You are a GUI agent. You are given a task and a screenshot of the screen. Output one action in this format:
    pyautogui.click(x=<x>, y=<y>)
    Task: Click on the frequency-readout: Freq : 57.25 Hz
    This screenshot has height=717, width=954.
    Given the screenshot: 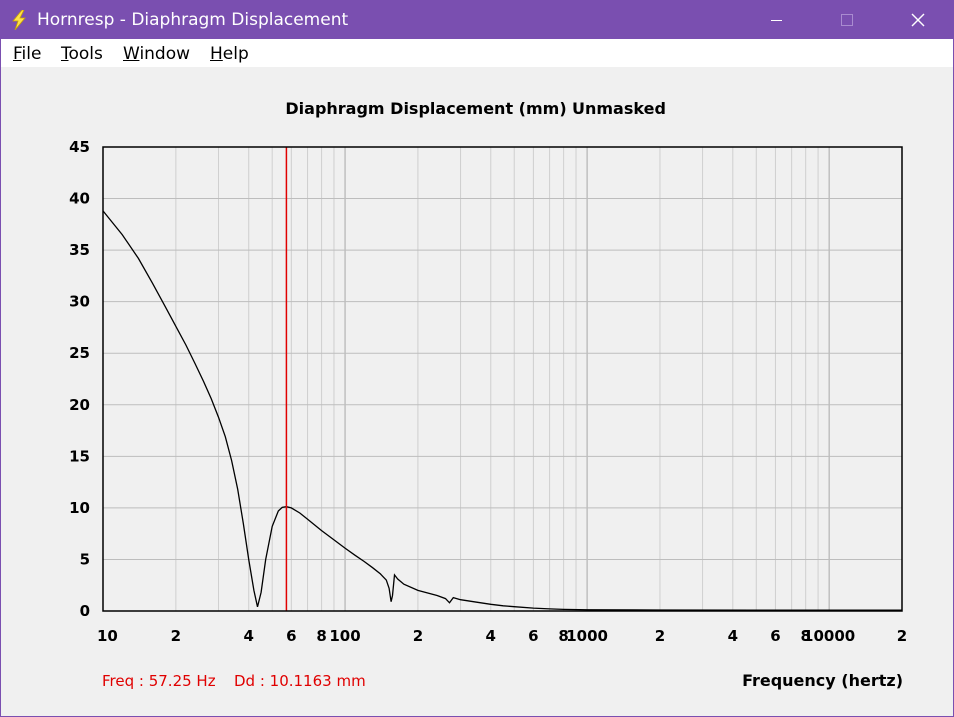 What is the action you would take?
    pyautogui.click(x=159, y=681)
    